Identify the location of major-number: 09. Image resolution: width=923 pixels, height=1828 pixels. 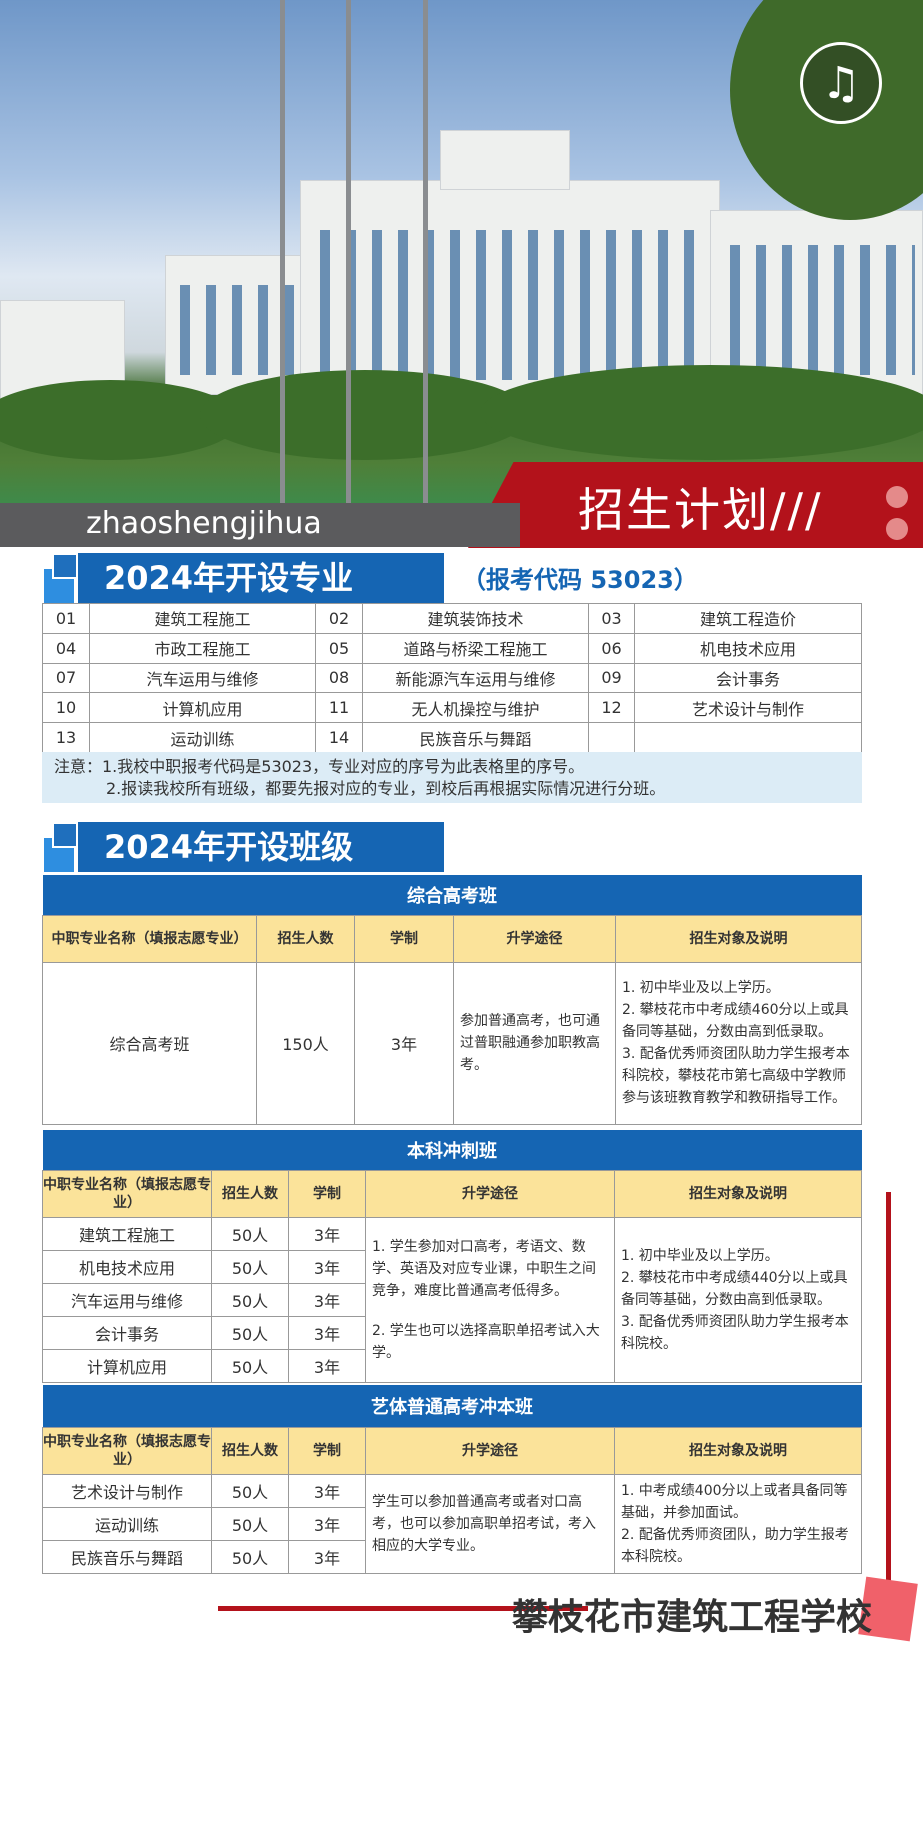
(611, 678).